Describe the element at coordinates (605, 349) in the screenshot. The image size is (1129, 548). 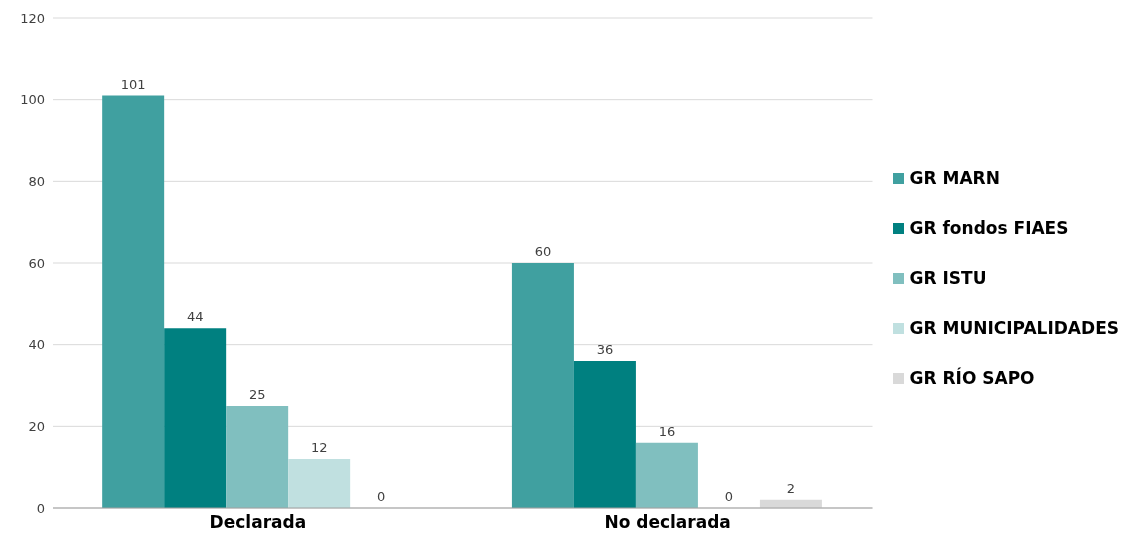
I see `data-label: 36` at that location.